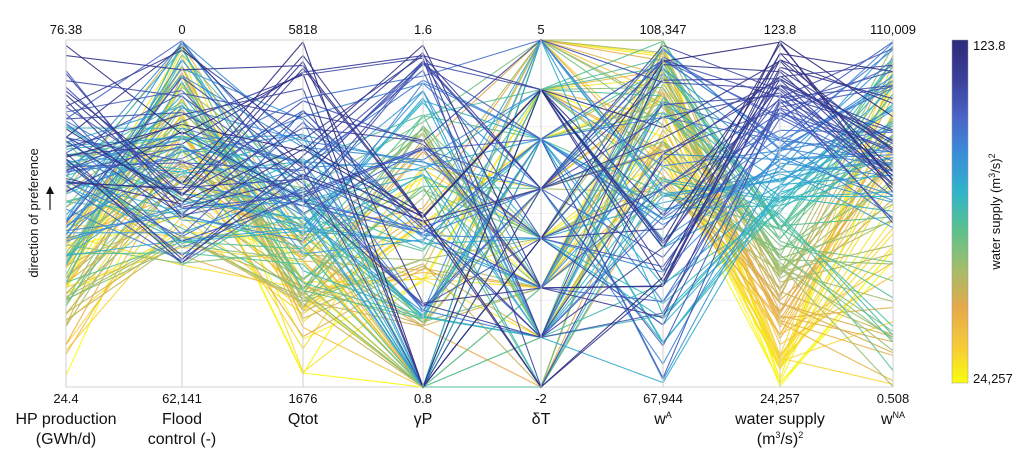 This screenshot has width=1024, height=465. Describe the element at coordinates (779, 419) in the screenshot. I see `axis-name-6: water supply` at that location.